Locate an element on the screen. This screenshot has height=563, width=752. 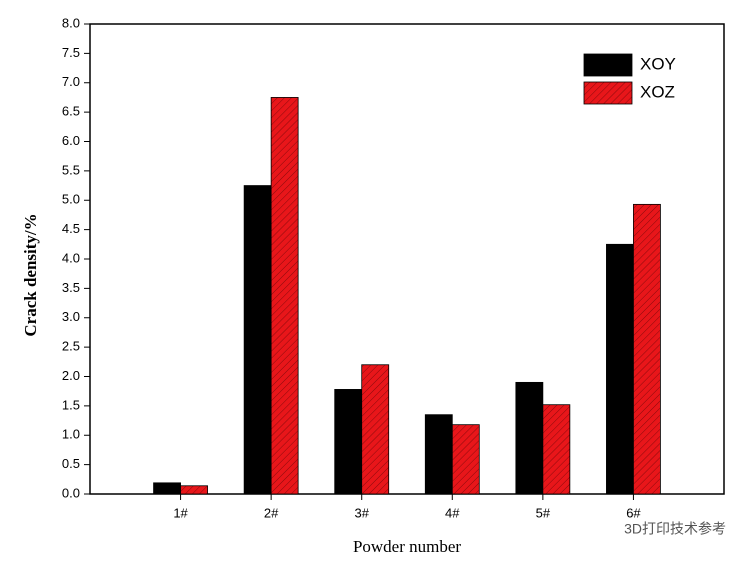
y-tick-label: 8.0 is located at coordinates (71, 22).